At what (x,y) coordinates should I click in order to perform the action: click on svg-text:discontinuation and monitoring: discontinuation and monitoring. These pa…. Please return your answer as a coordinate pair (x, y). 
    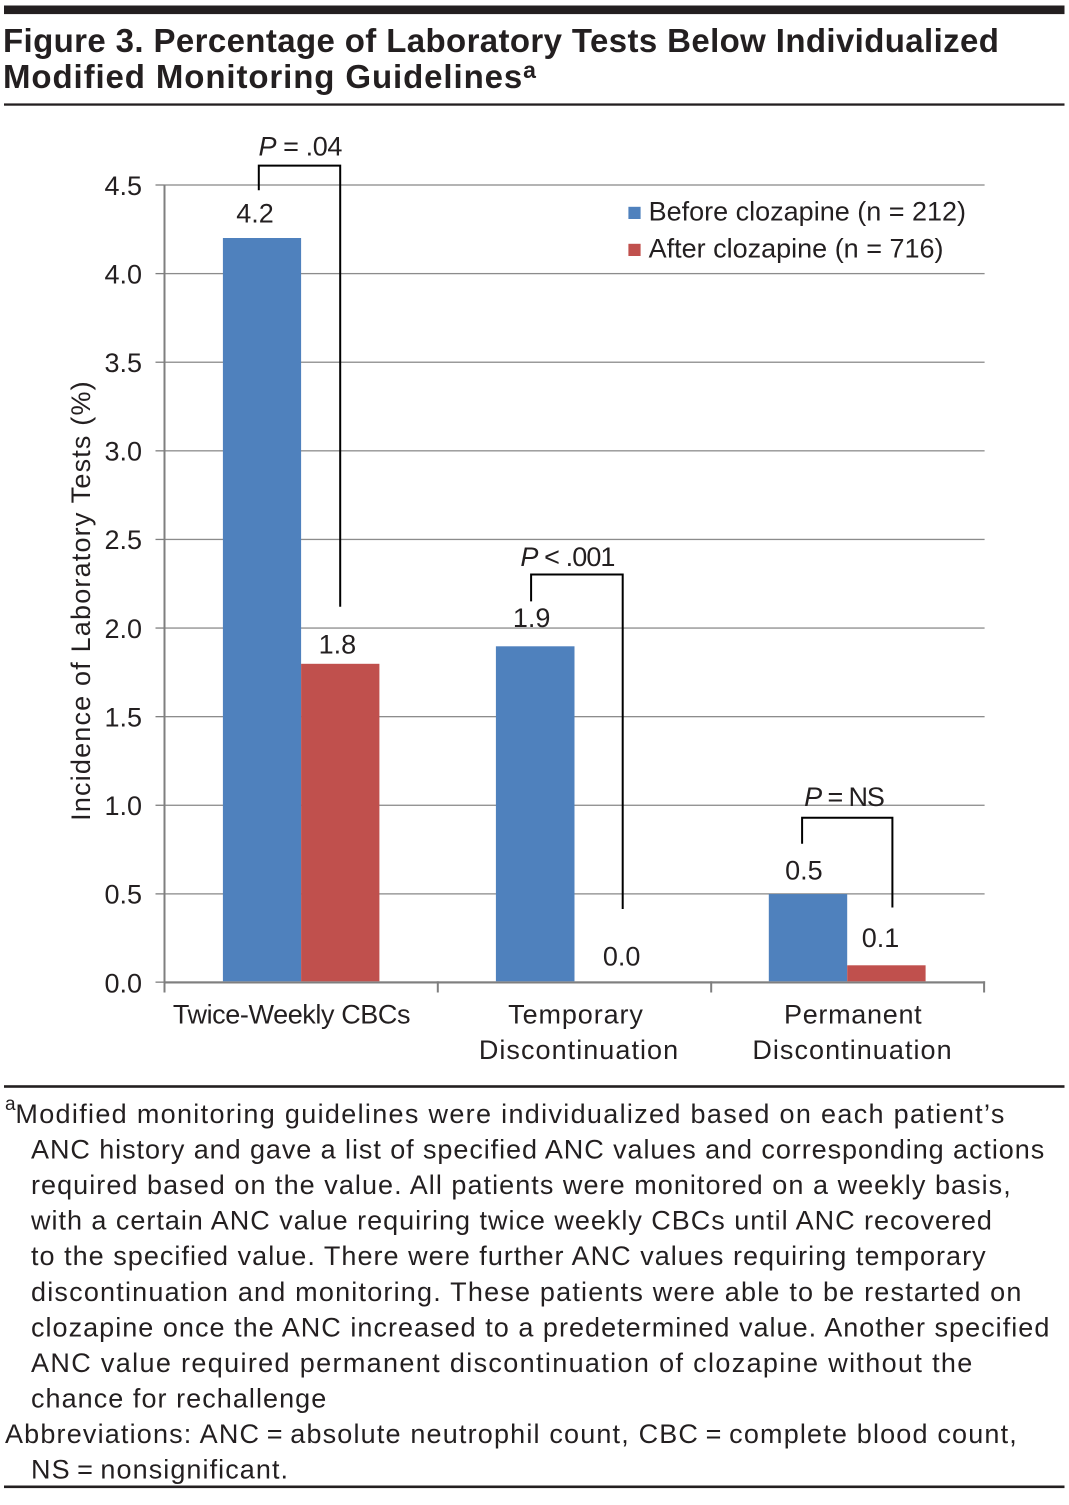
    Looking at the image, I should click on (527, 1292).